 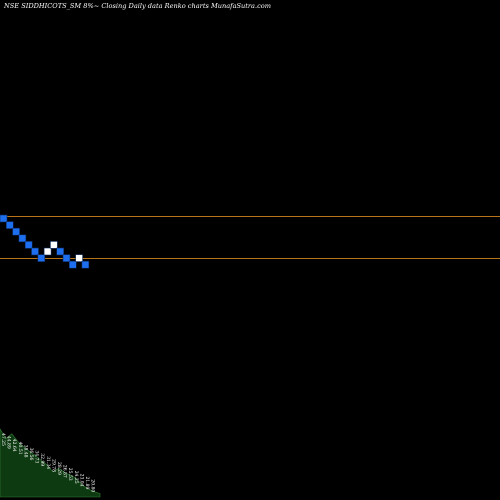 I want to click on volume-label-11: 26.87, so click(x=65, y=471).